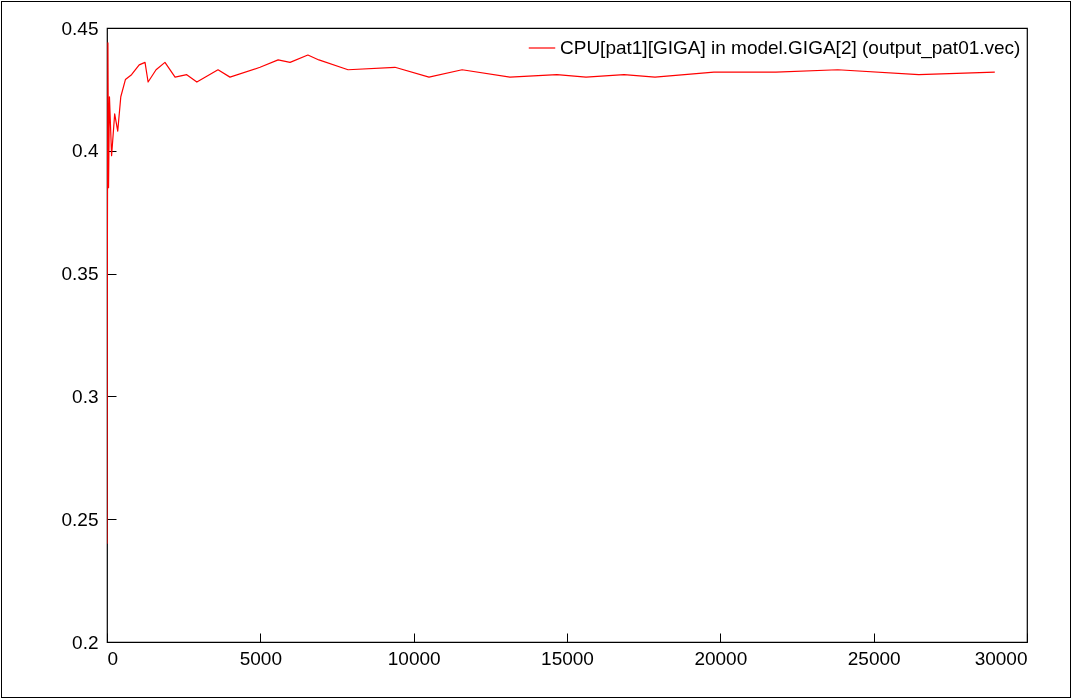  What do you see at coordinates (80, 28) in the screenshot?
I see `y-tick-label: 0.45` at bounding box center [80, 28].